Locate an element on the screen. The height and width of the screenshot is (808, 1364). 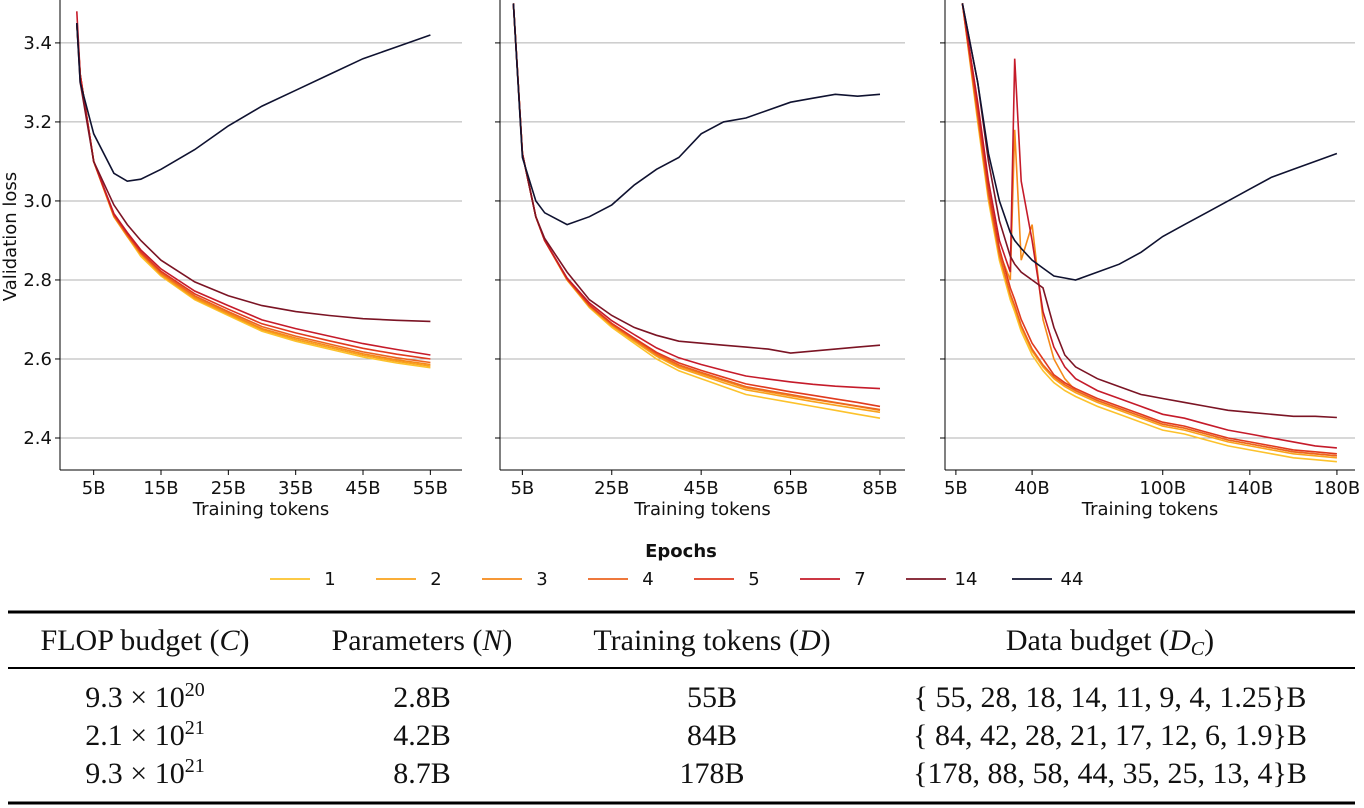
x-tick-label: 180B is located at coordinates (1337, 488).